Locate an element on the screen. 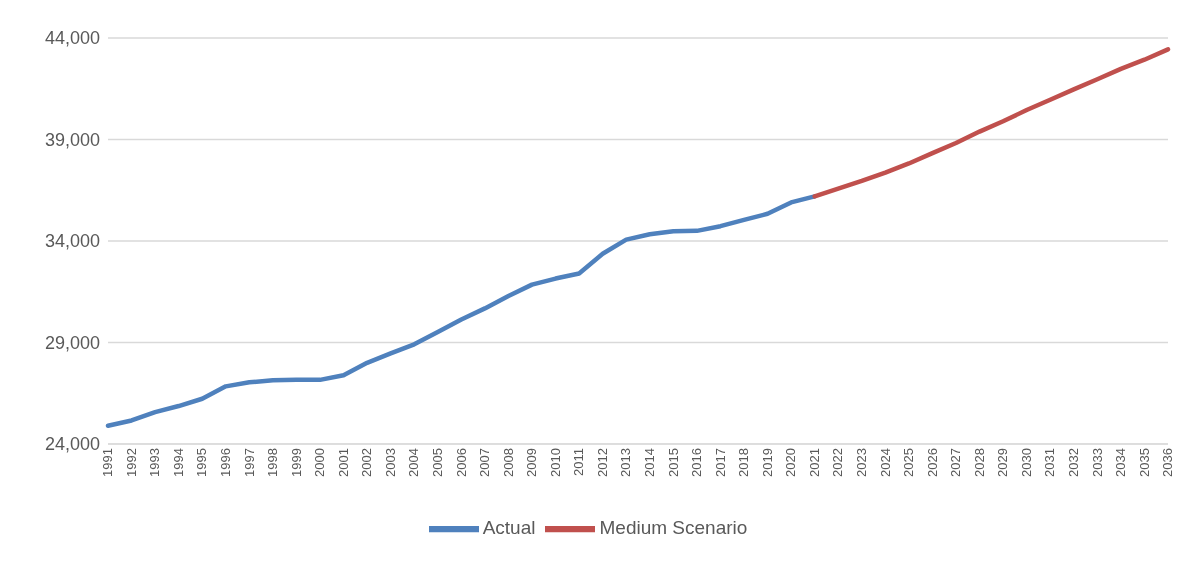 Image resolution: width=1198 pixels, height=574 pixels. x-tick-label: 1993 is located at coordinates (155, 462).